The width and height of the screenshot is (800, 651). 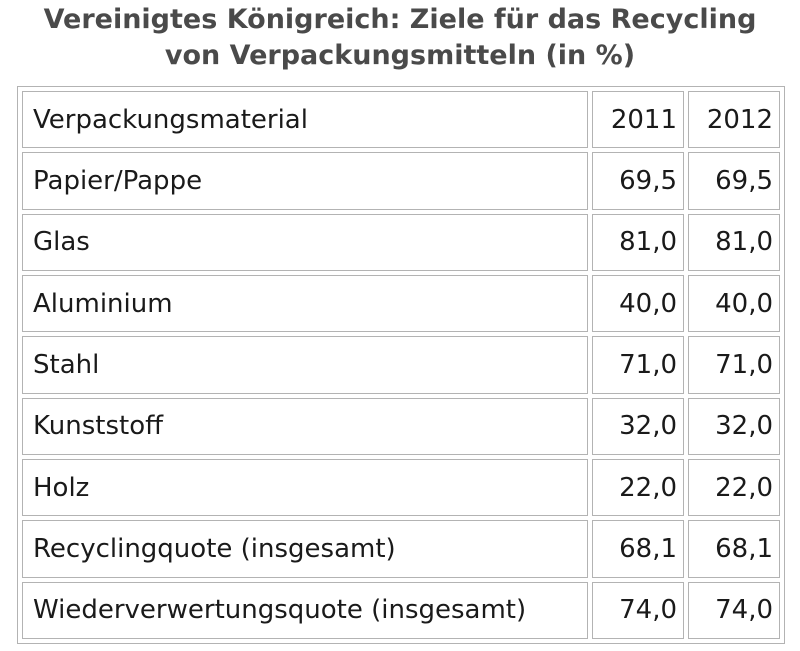 I want to click on value-2012-cell: 22,0, so click(x=734, y=487).